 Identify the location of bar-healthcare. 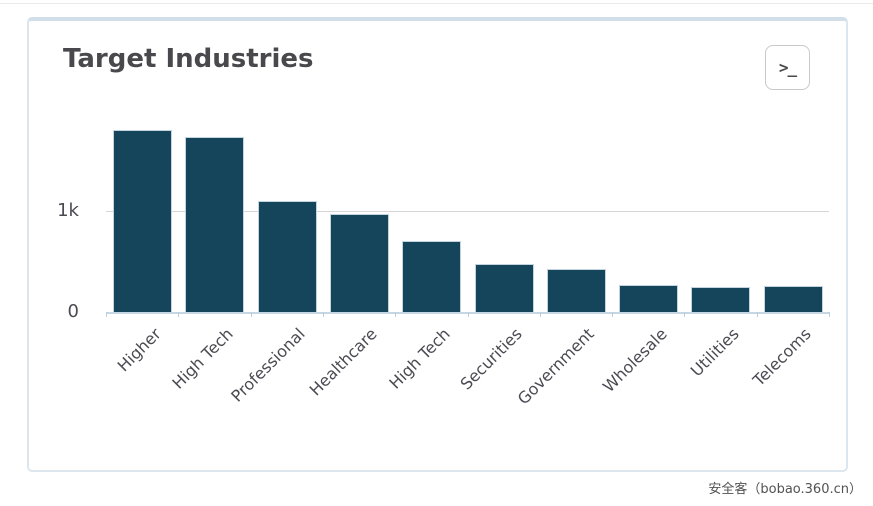
(359, 263).